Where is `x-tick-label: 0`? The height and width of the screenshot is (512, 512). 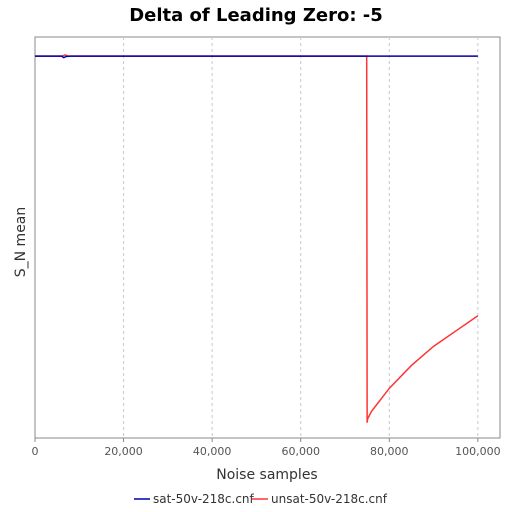 x-tick-label: 0 is located at coordinates (35, 451).